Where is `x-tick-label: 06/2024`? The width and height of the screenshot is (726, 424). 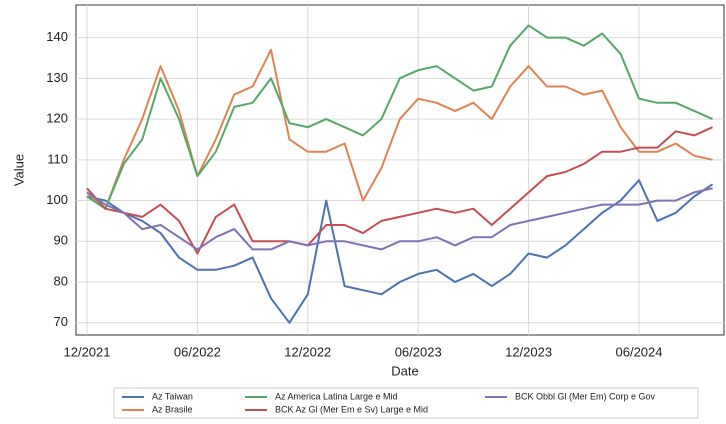
x-tick-label: 06/2024 is located at coordinates (639, 351).